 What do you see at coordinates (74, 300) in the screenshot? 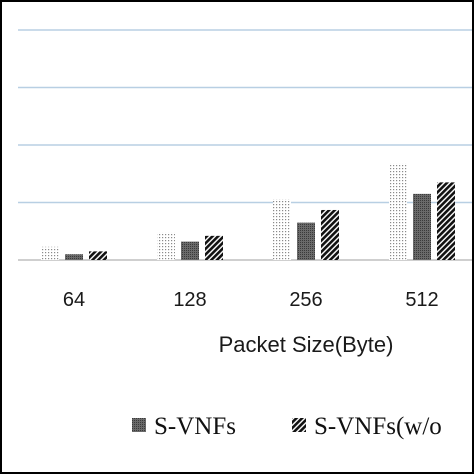
I see `x-tick-label: 64` at bounding box center [74, 300].